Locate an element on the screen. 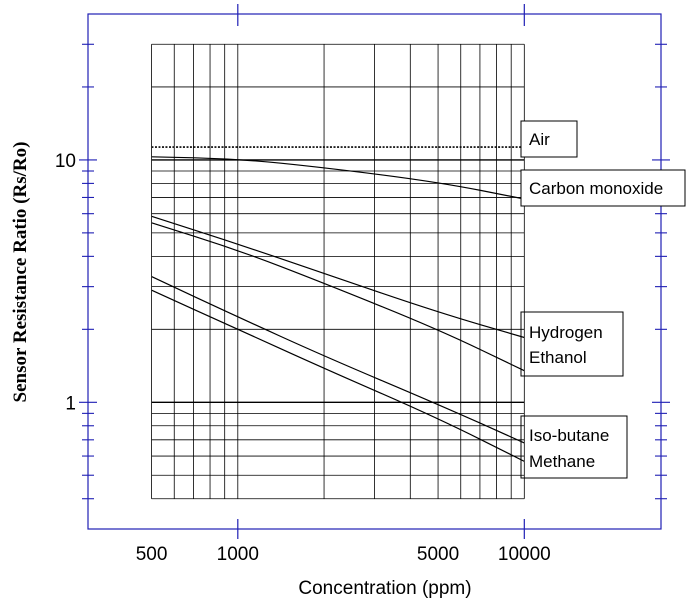  series-label-air: Air is located at coordinates (539, 139).